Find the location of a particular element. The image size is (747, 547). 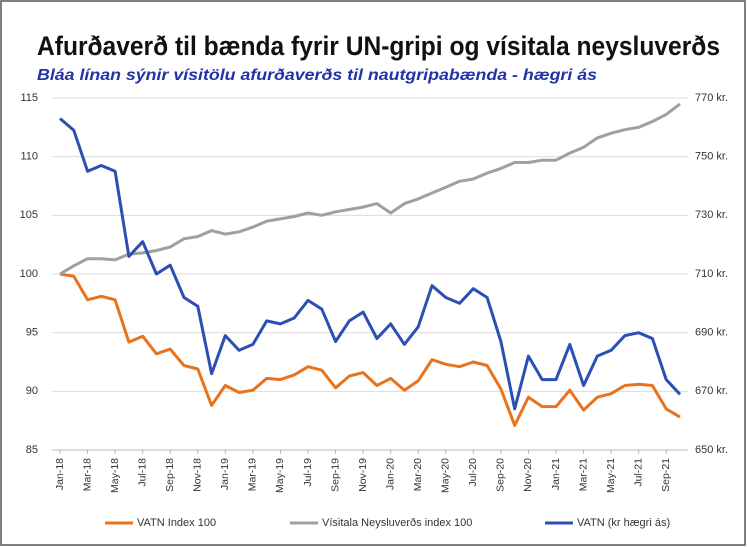

y-tick-label: 85 is located at coordinates (32, 450).